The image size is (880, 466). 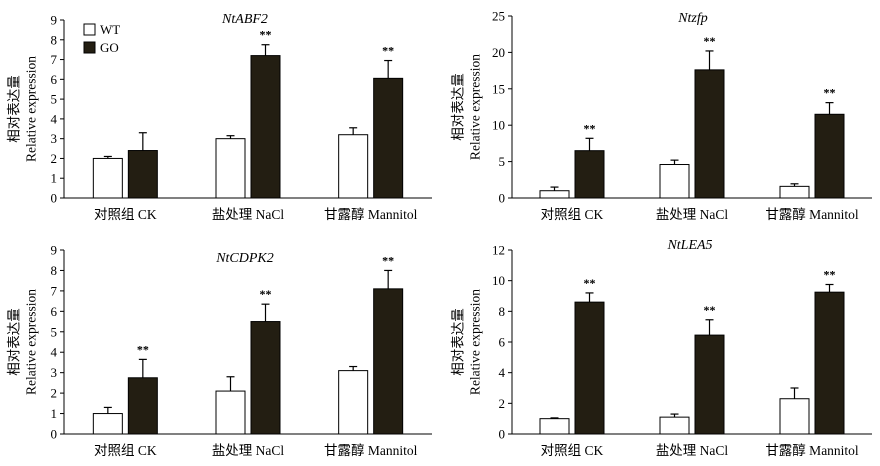 What do you see at coordinates (498, 52) in the screenshot?
I see `y-tick-label: 20` at bounding box center [498, 52].